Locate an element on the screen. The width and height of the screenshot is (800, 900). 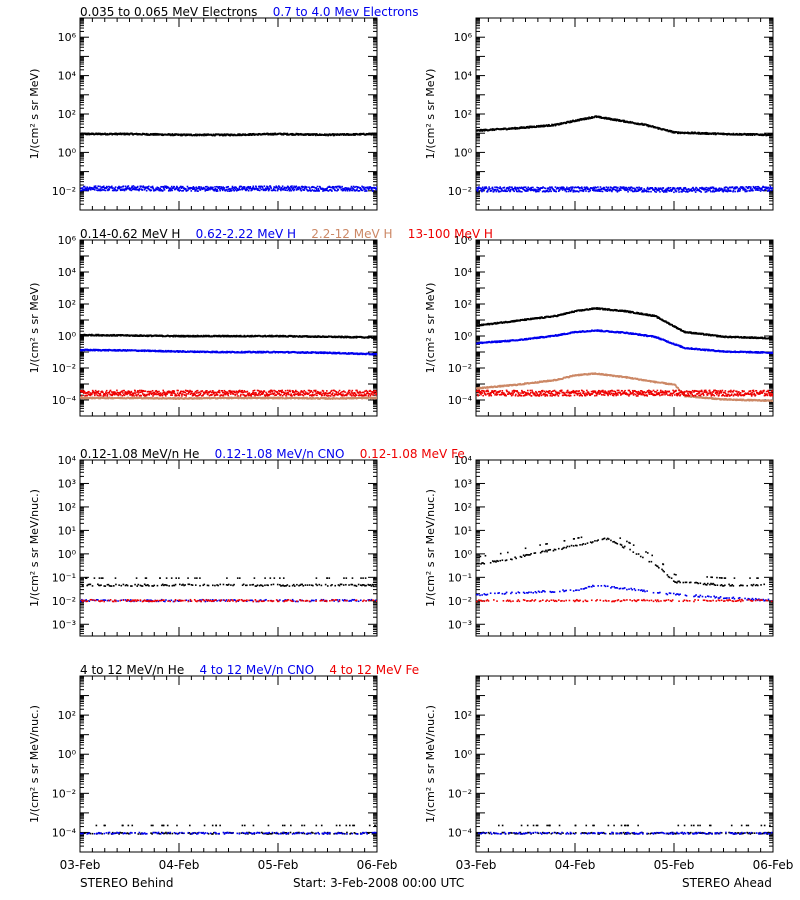
y-tick-label: 10⁶ is located at coordinates (67, 37).